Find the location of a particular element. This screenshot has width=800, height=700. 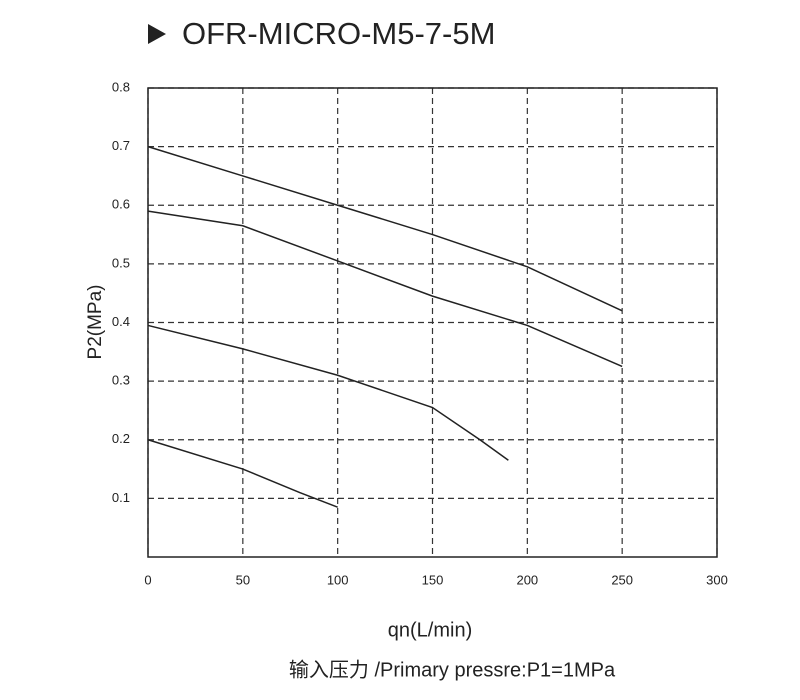

x-axis-label: qn(L/min) is located at coordinates (430, 630).